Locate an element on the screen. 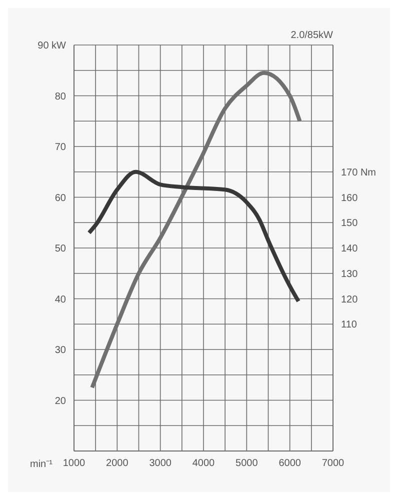 This screenshot has height=500, width=398. x-tick-label: 6000 is located at coordinates (290, 464).